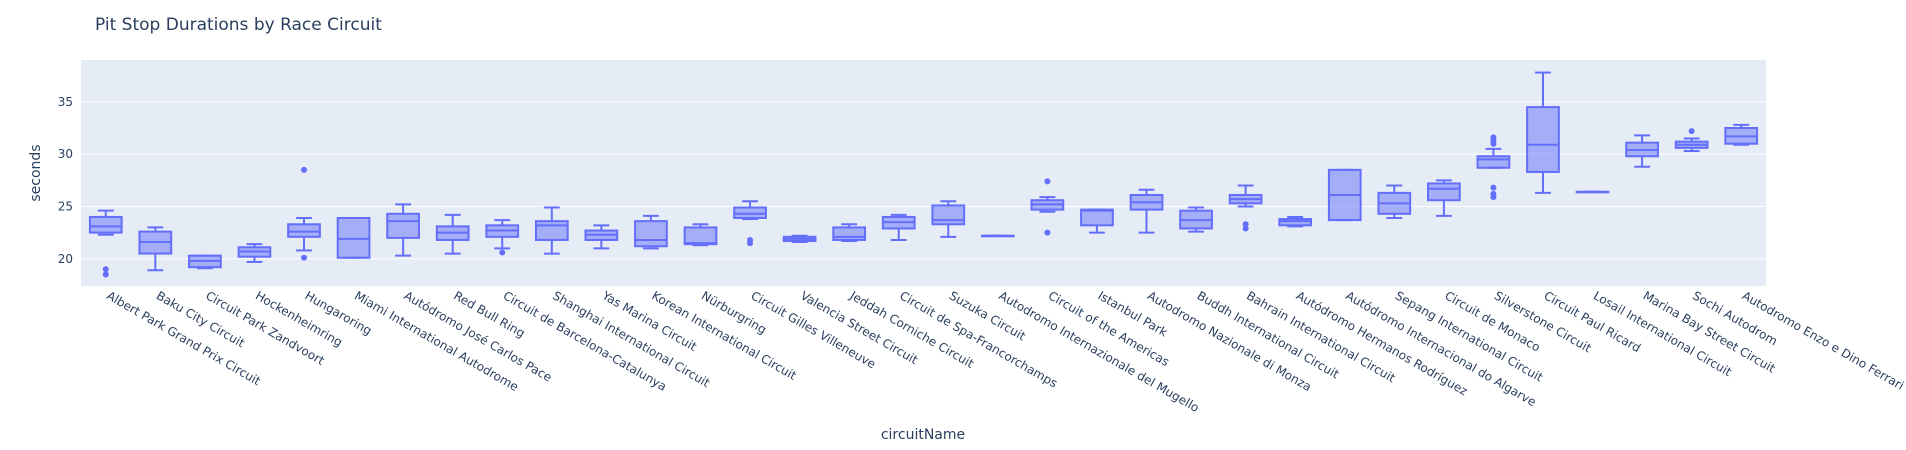 Image resolution: width=1906 pixels, height=450 pixels. I want to click on x-axis-title: circuitName, so click(923, 435).